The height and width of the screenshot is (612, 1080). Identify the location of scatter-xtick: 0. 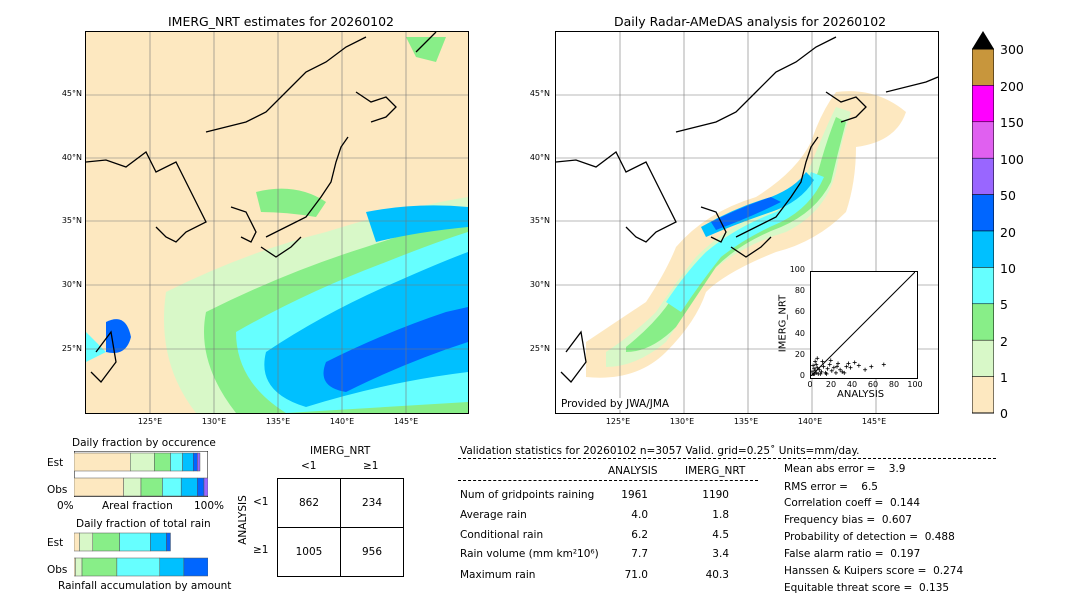
(810, 384).